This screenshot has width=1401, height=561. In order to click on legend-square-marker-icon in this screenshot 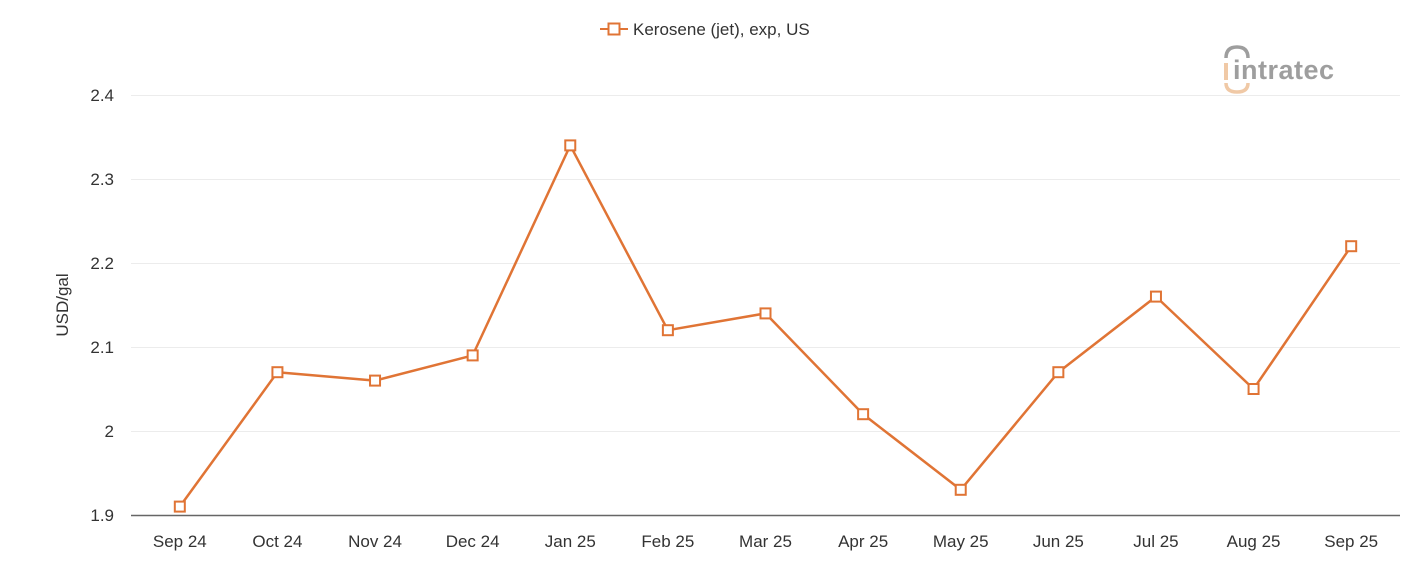, I will do `click(614, 29)`.